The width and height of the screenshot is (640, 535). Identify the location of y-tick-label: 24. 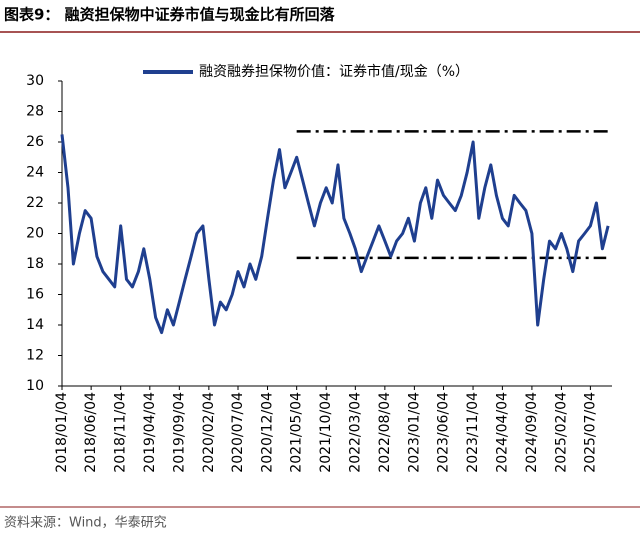
(35, 173).